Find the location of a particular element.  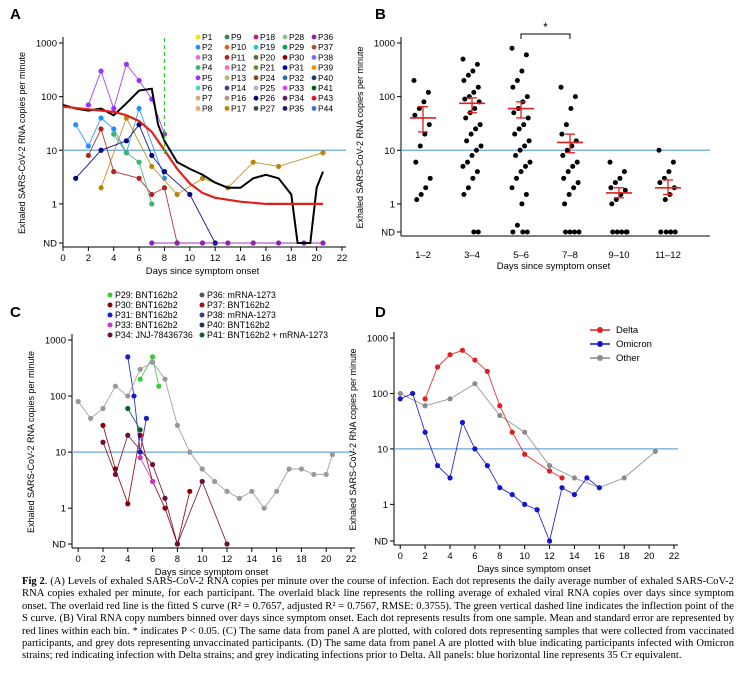

series-p26-point is located at coordinates (76, 178).